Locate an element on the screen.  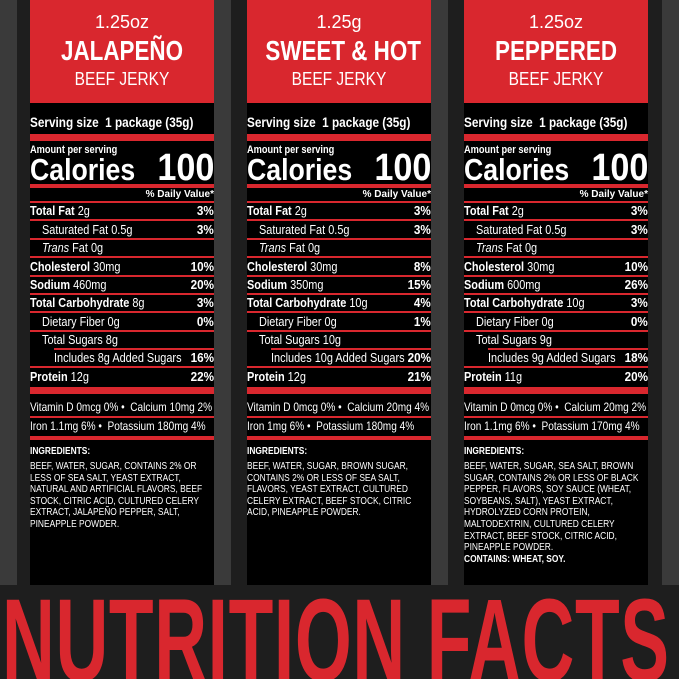
vitamin-d-value: 0mcg 0% is located at coordinates (531, 407).